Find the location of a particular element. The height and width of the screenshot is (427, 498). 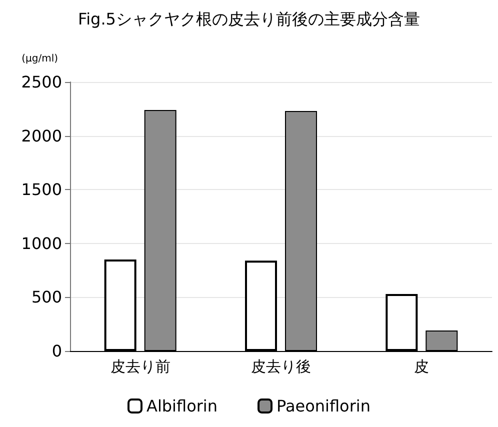

y-tick-label: 500 is located at coordinates (46, 297).